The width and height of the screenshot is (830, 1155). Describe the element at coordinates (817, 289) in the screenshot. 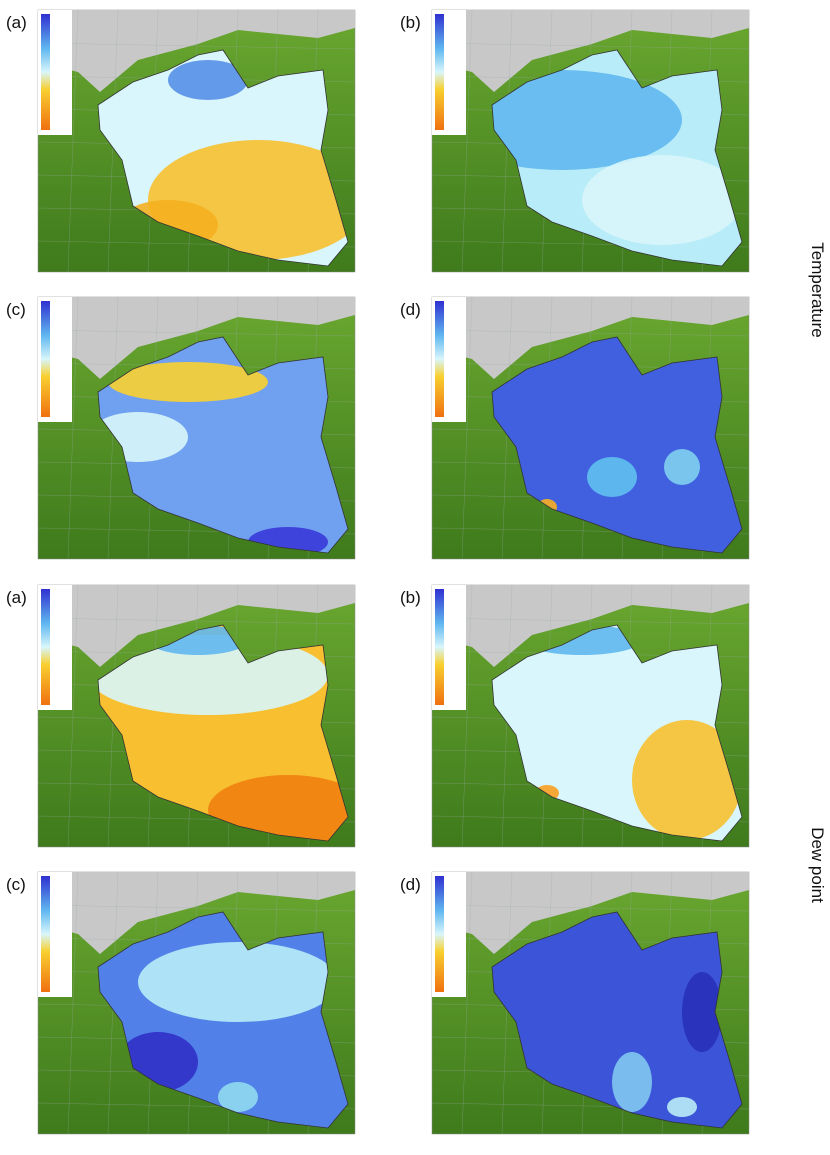

I see `row-label: Temperature` at that location.